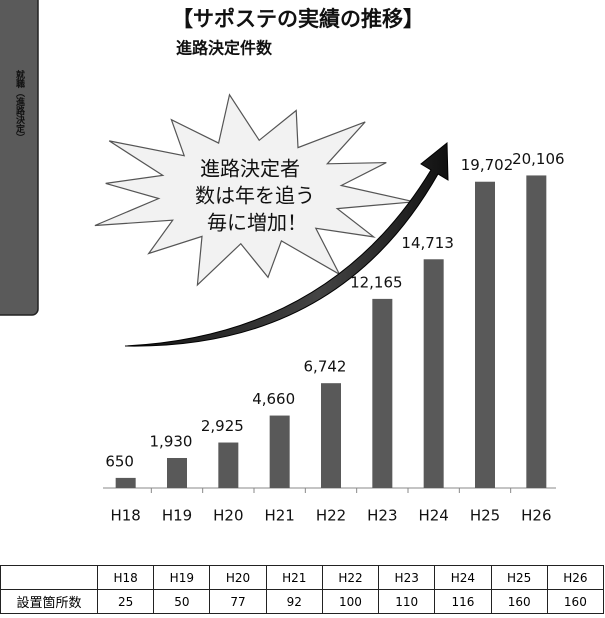 This screenshot has height=618, width=605. I want to click on callout-line: 毎に増加！, so click(257, 223).